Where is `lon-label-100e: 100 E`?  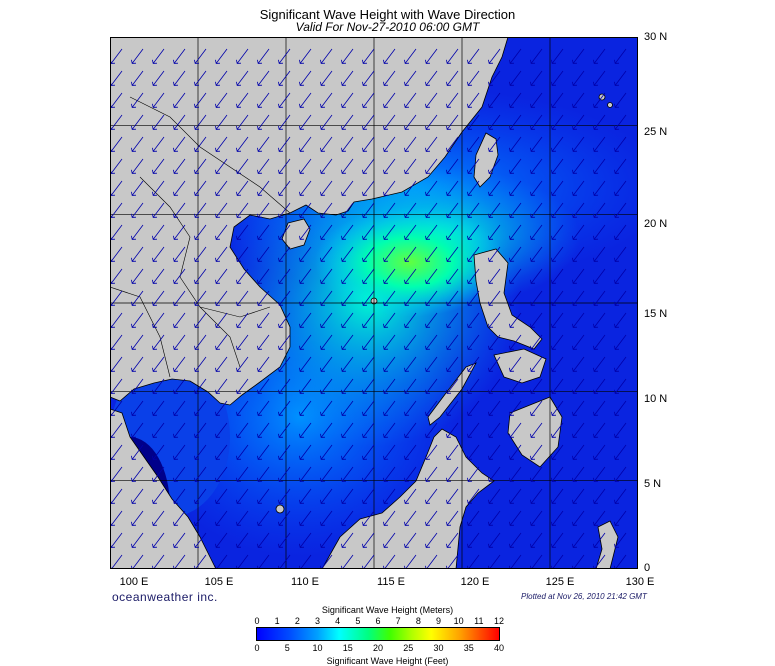
lon-label-100e: 100 E is located at coordinates (134, 582).